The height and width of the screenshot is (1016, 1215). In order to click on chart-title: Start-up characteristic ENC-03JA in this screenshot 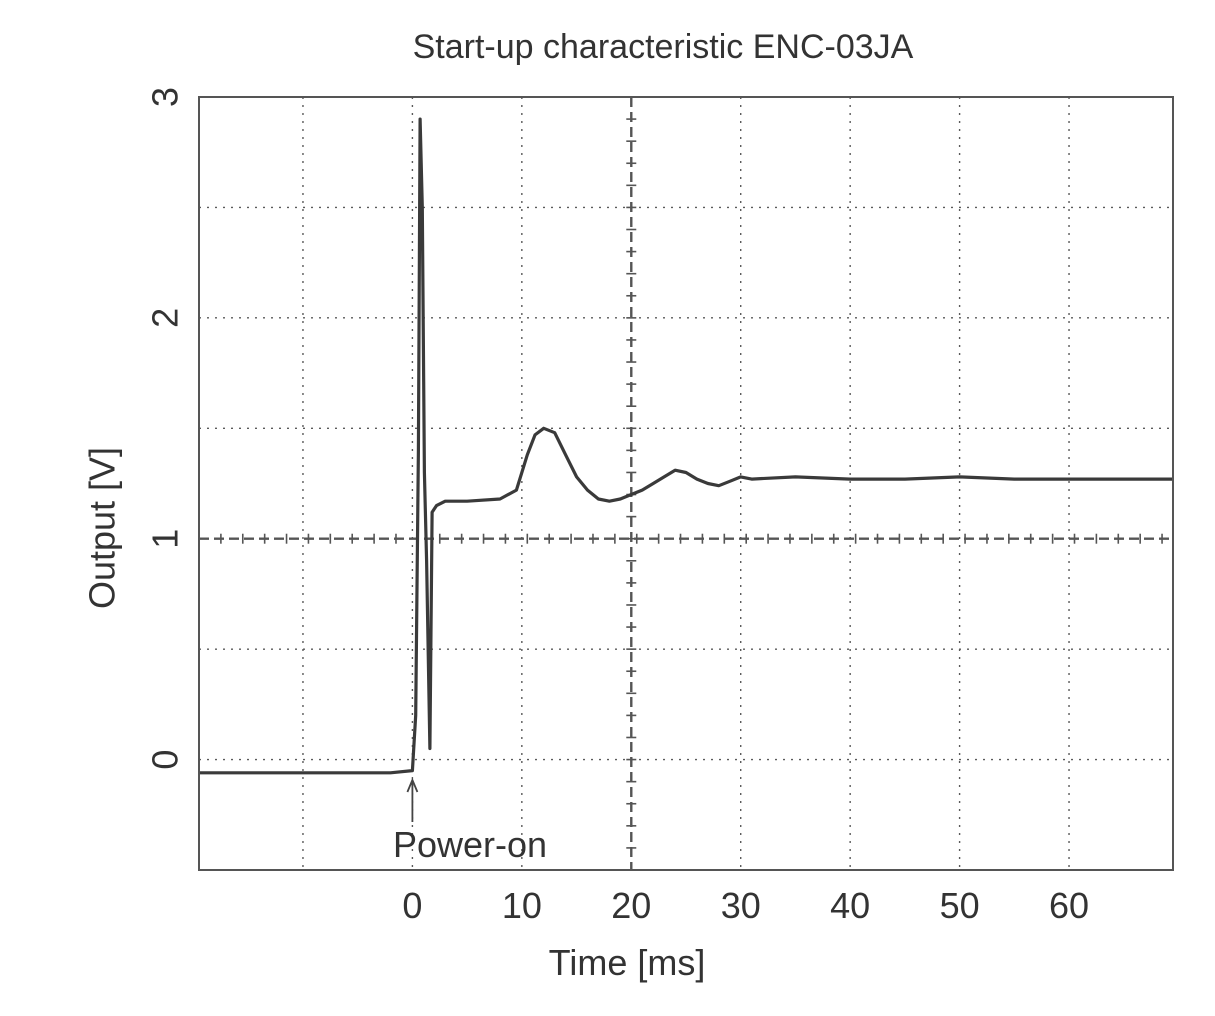, I will do `click(663, 47)`.